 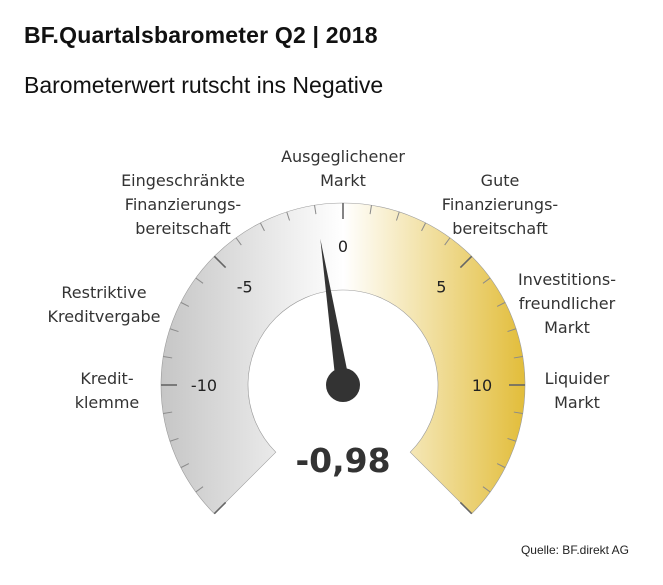 What do you see at coordinates (107, 390) in the screenshot?
I see `category-label: Kredit-klemme` at bounding box center [107, 390].